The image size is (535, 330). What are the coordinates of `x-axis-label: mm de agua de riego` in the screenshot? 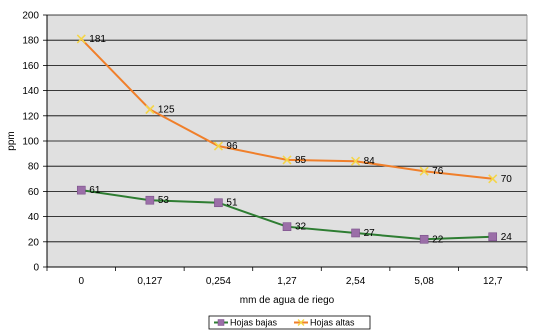 It's located at (287, 300).